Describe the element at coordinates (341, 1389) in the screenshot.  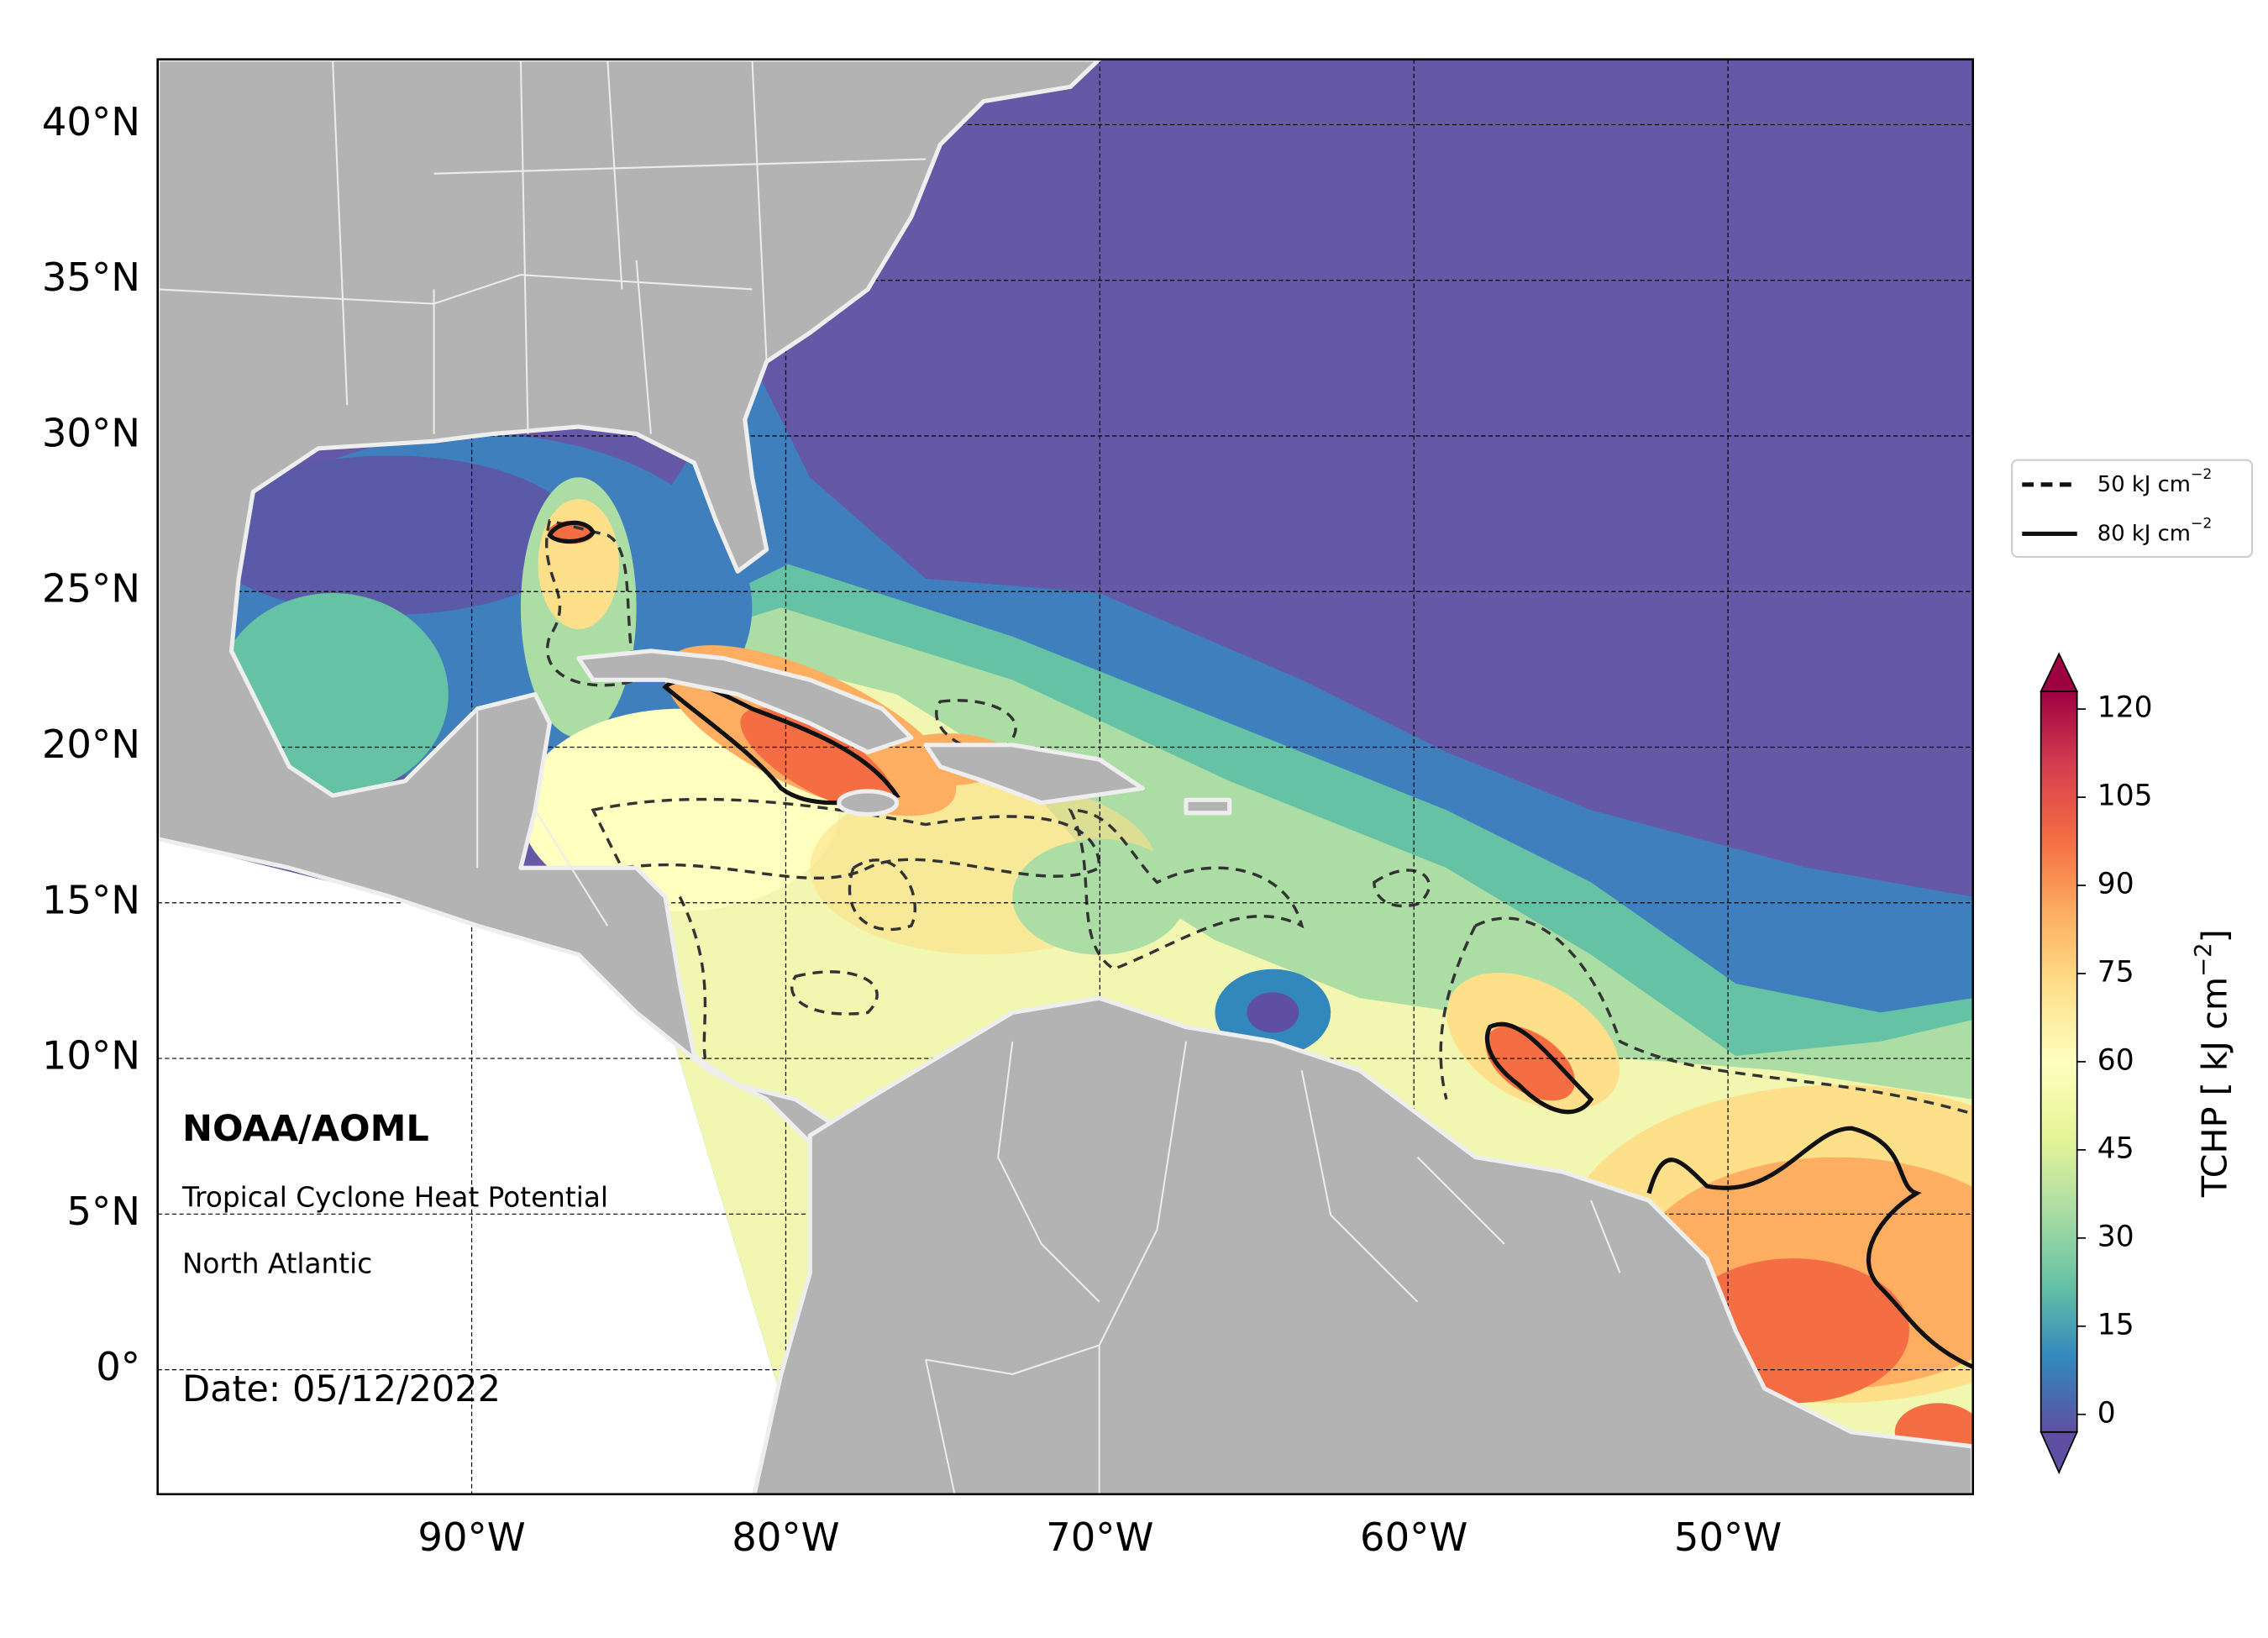
I see `date: Date: 05/12/2022` at that location.